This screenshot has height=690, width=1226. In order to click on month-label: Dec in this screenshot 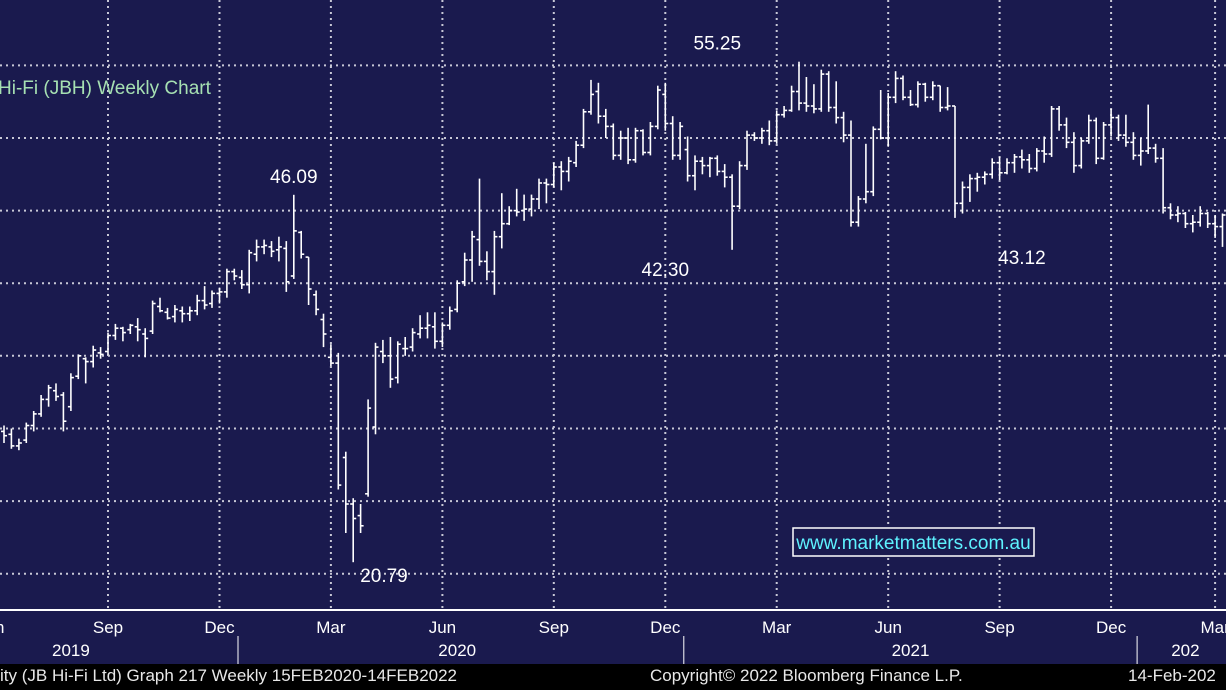, I will do `click(665, 627)`.